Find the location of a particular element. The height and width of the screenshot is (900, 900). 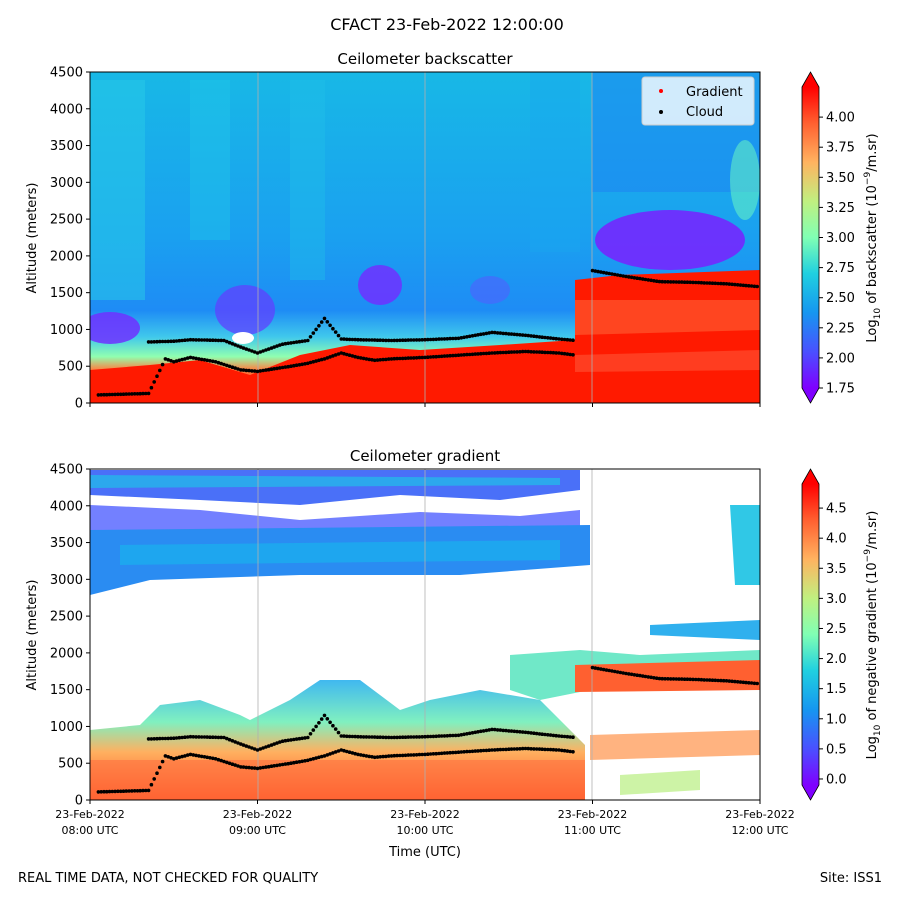

colorbar-tick-label: 3.75 is located at coordinates (840, 148).